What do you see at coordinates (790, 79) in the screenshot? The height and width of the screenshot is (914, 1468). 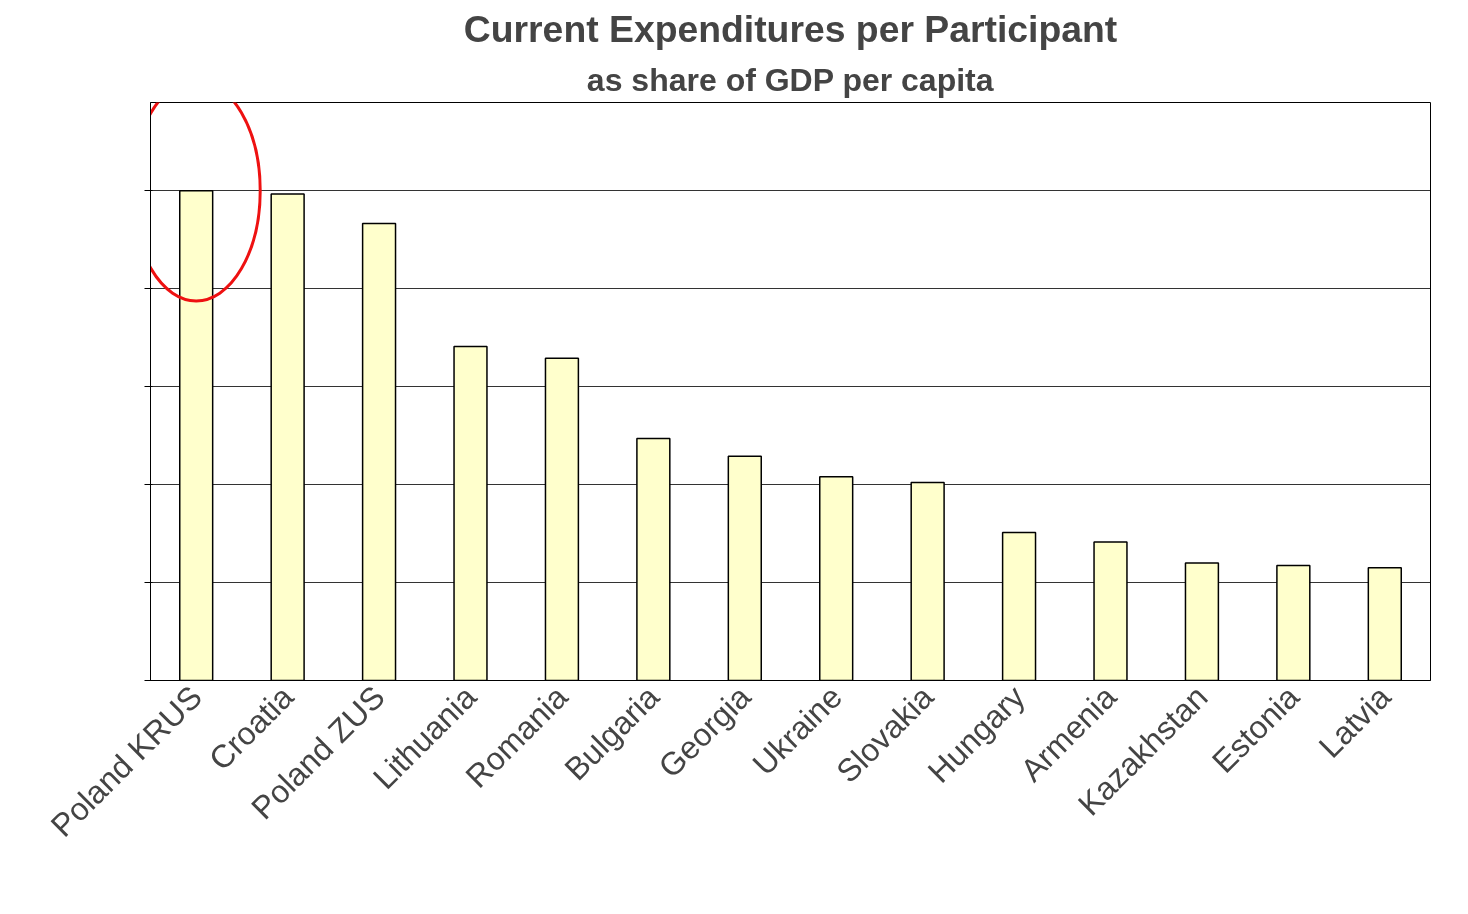 I see `chart-subtitle: as share of GDP per capita` at bounding box center [790, 79].